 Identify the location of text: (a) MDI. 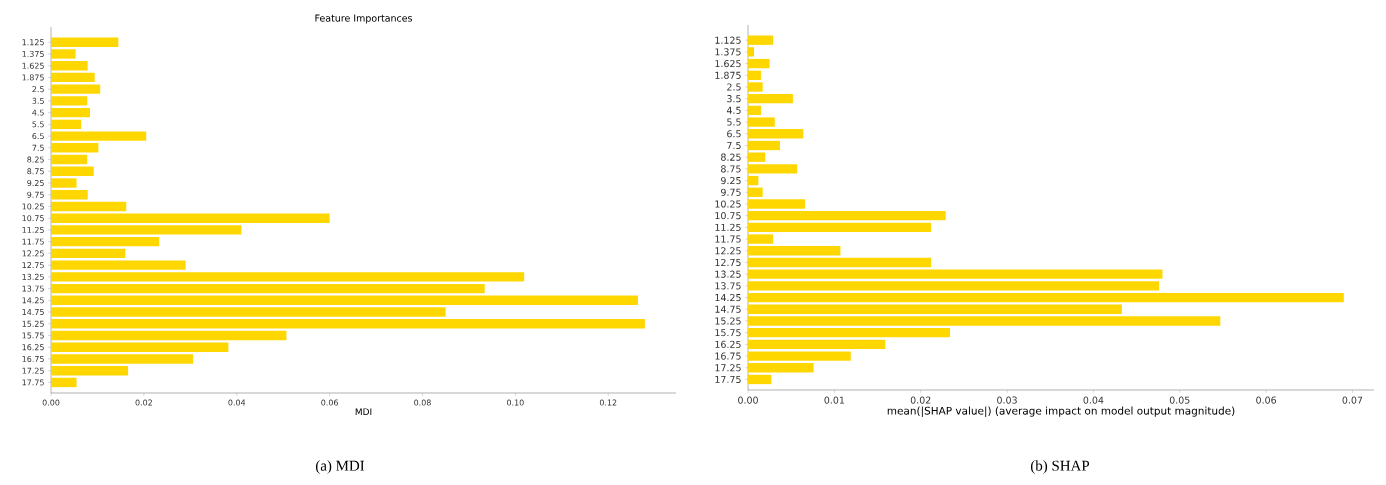
(340, 467).